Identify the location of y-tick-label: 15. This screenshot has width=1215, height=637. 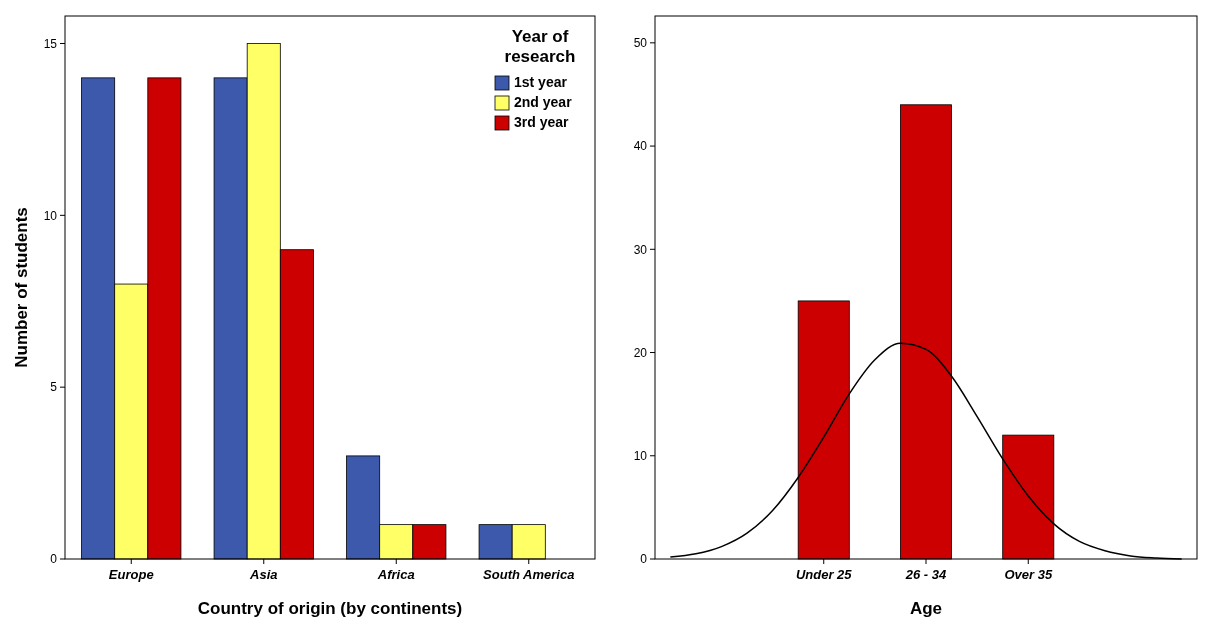
(50, 43).